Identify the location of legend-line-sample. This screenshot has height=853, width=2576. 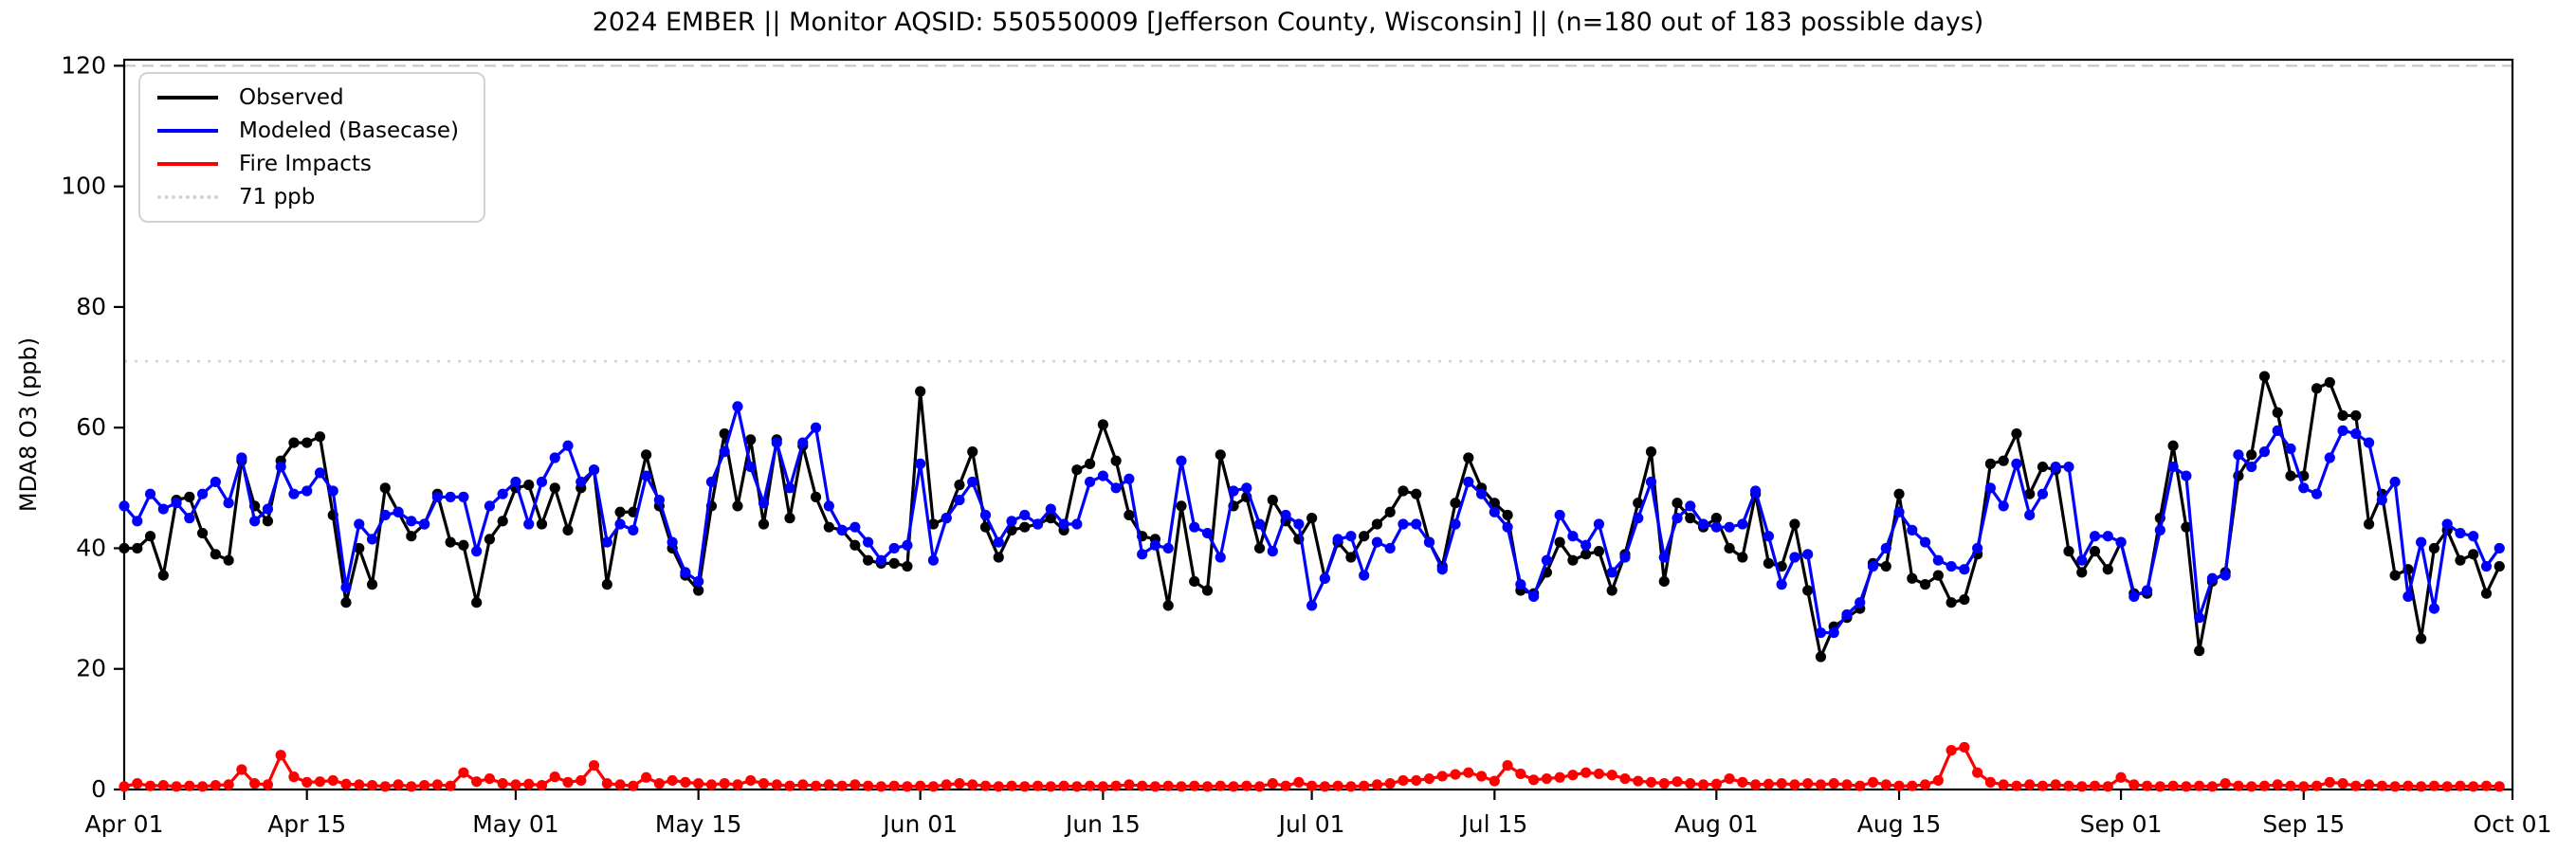
(187, 131).